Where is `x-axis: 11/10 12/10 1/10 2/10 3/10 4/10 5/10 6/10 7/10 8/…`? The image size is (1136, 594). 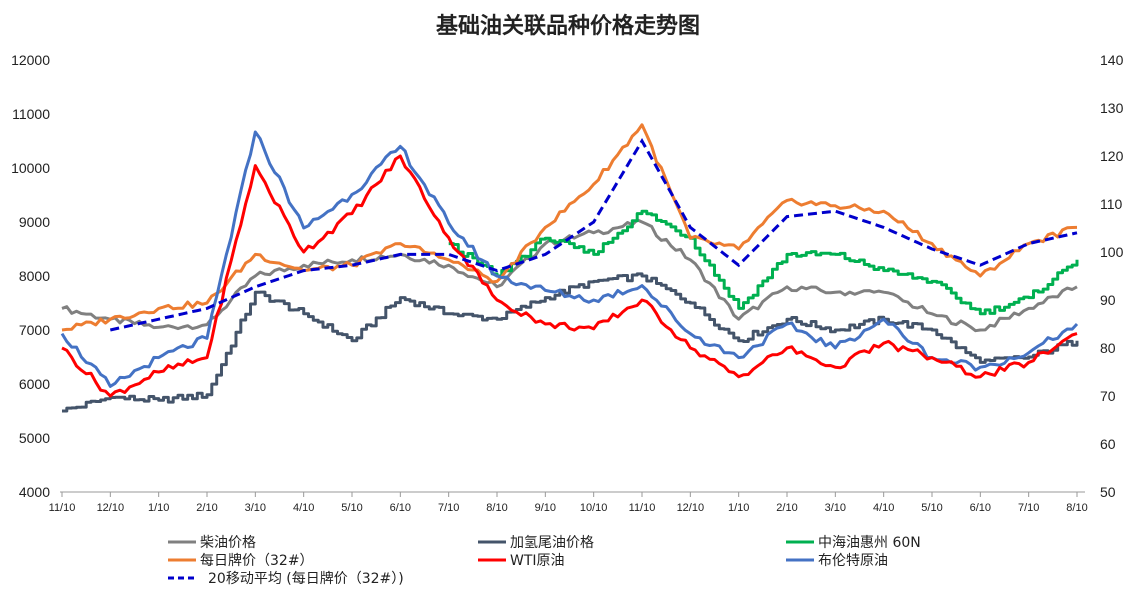 x-axis: 11/10 12/10 1/10 2/10 3/10 4/10 5/10 6/10 7/10 8/… is located at coordinates (568, 503).